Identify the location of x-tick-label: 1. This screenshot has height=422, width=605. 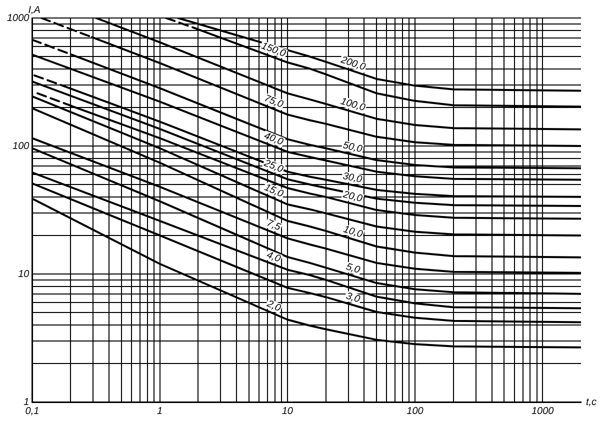
(160, 411).